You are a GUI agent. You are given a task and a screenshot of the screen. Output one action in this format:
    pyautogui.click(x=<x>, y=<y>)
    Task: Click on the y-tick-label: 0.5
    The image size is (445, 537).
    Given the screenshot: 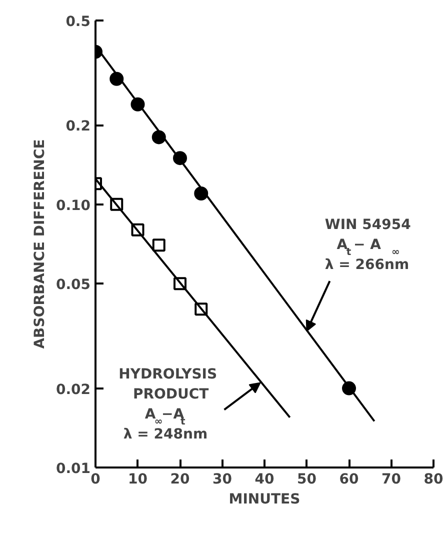 What is the action you would take?
    pyautogui.click(x=78, y=22)
    